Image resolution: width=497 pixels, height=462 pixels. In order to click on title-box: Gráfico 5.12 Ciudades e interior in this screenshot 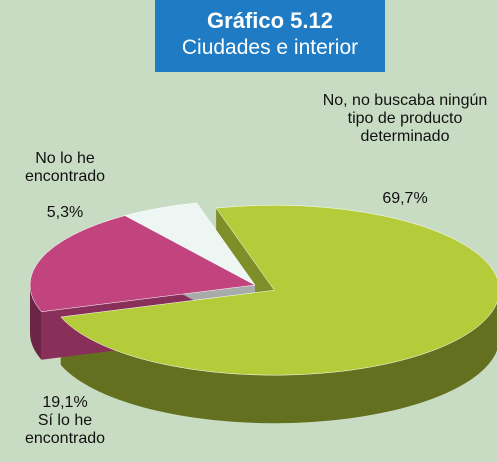, I will do `click(270, 36)`.